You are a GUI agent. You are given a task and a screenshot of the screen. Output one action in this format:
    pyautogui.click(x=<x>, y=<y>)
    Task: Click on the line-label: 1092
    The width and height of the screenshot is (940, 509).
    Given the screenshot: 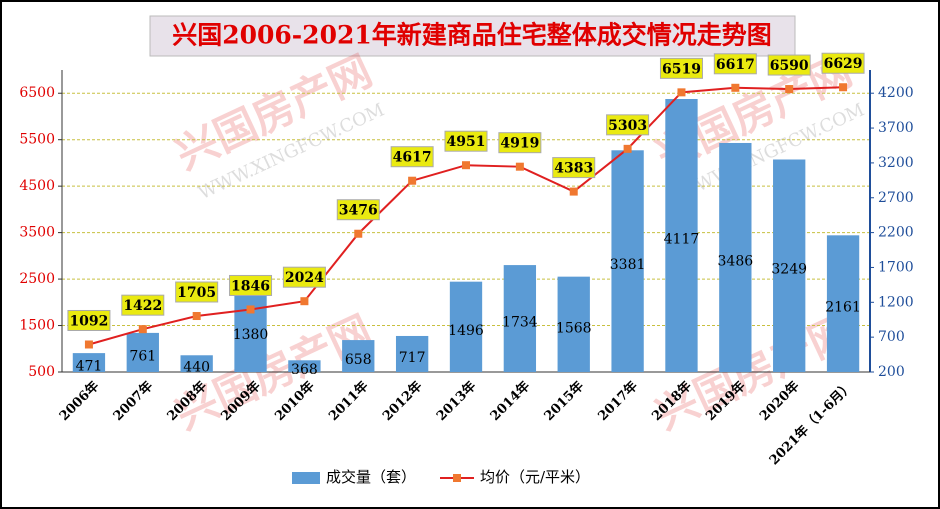 What is the action you would take?
    pyautogui.click(x=88, y=321)
    